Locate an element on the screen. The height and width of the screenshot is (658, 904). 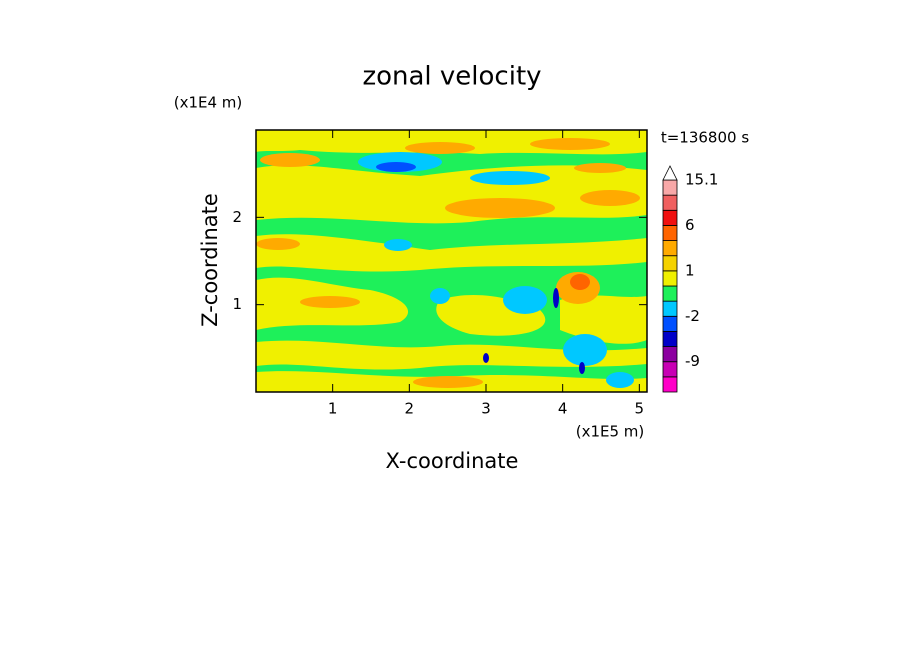
x-axis-label: X-coordinate is located at coordinates (452, 461).